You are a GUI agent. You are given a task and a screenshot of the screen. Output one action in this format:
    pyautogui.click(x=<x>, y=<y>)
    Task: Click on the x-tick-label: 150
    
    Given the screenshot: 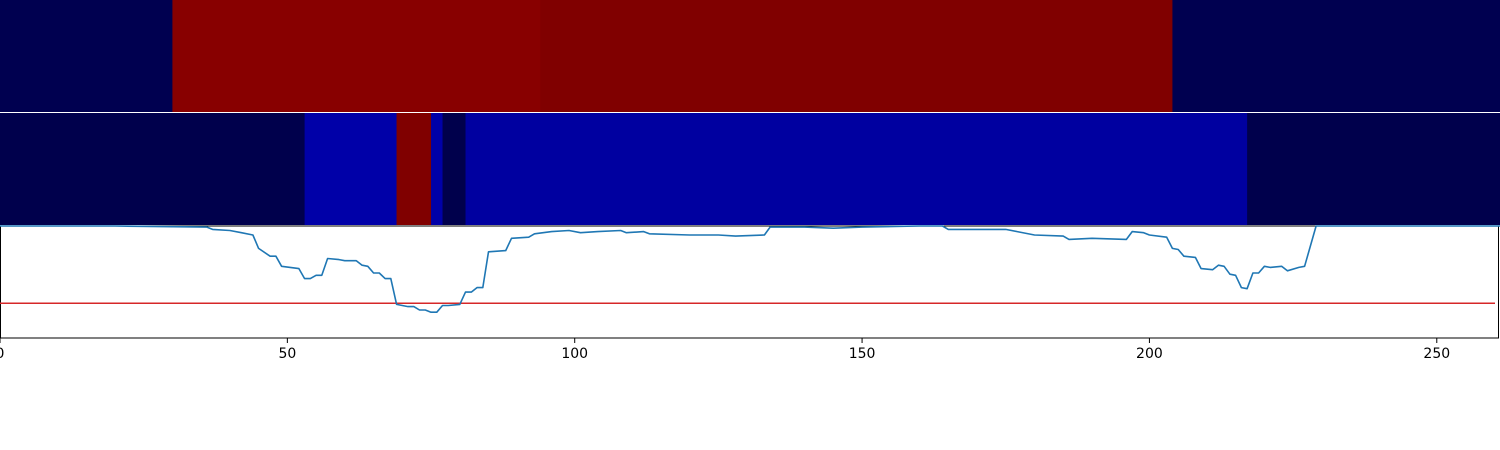 What is the action you would take?
    pyautogui.click(x=862, y=354)
    